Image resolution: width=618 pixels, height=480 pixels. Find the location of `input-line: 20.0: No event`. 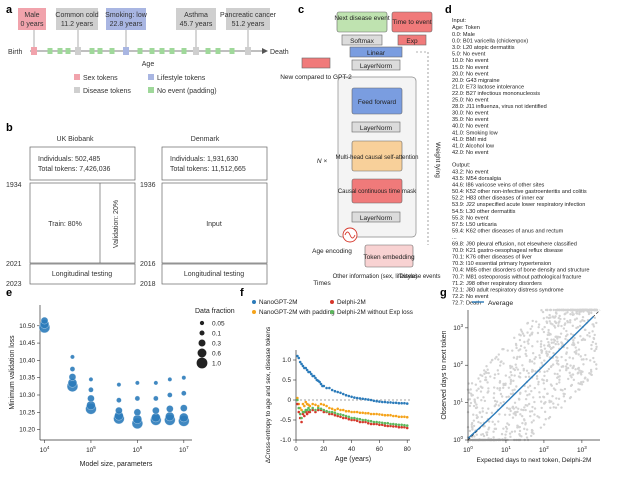

input-line: 20.0: No event is located at coordinates (470, 74).